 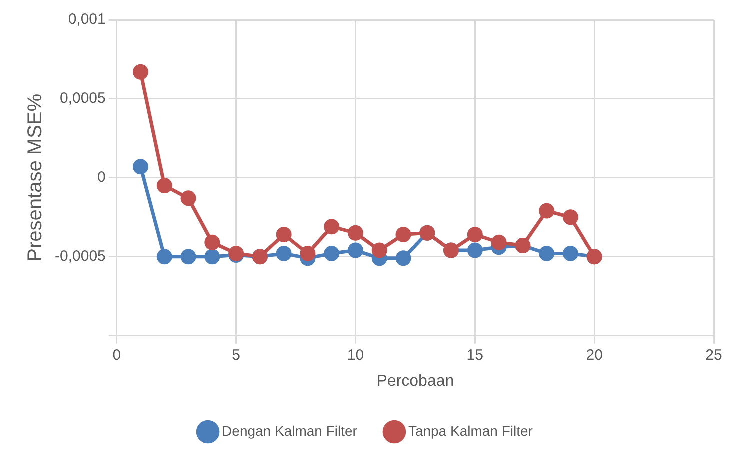 I want to click on x-tick-label: 5, so click(x=236, y=355).